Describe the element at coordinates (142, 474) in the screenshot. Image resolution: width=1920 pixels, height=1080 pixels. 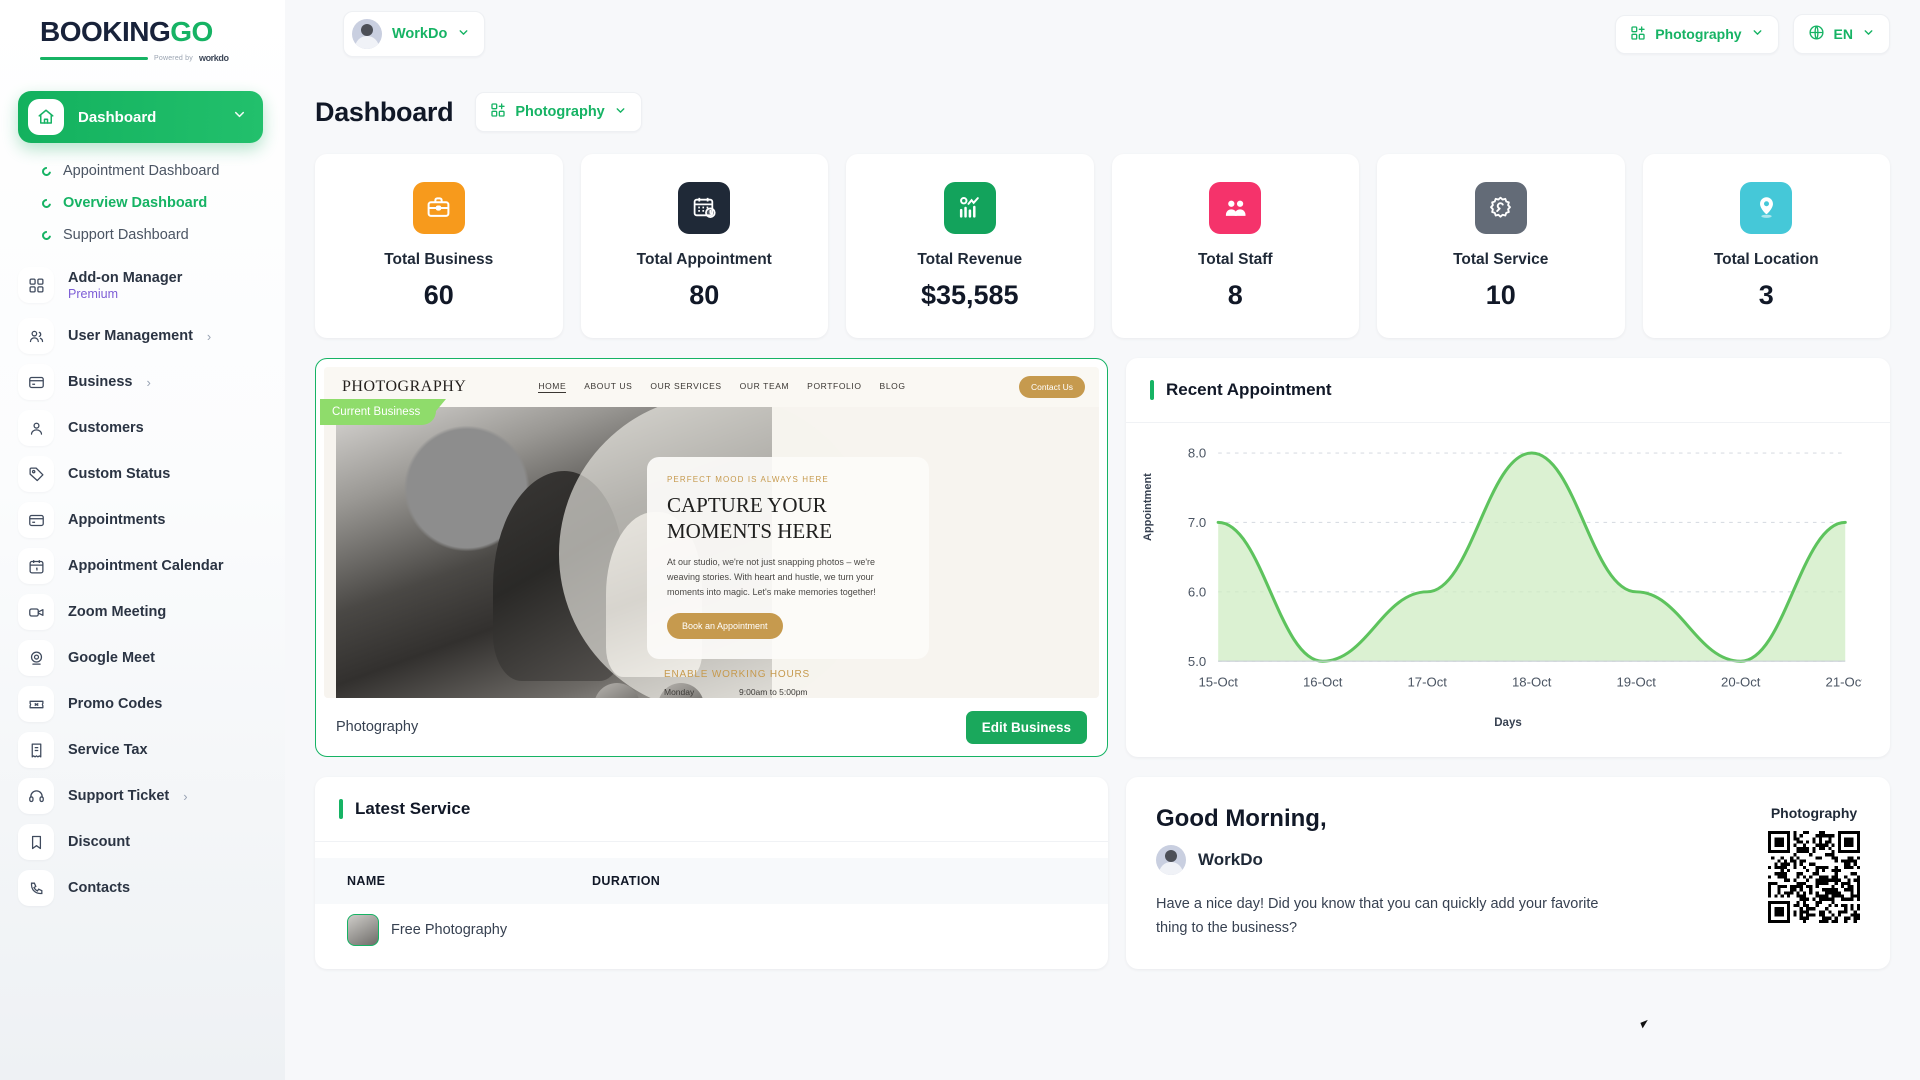
I see `sidebar-item-custom-status: Custom Status` at that location.